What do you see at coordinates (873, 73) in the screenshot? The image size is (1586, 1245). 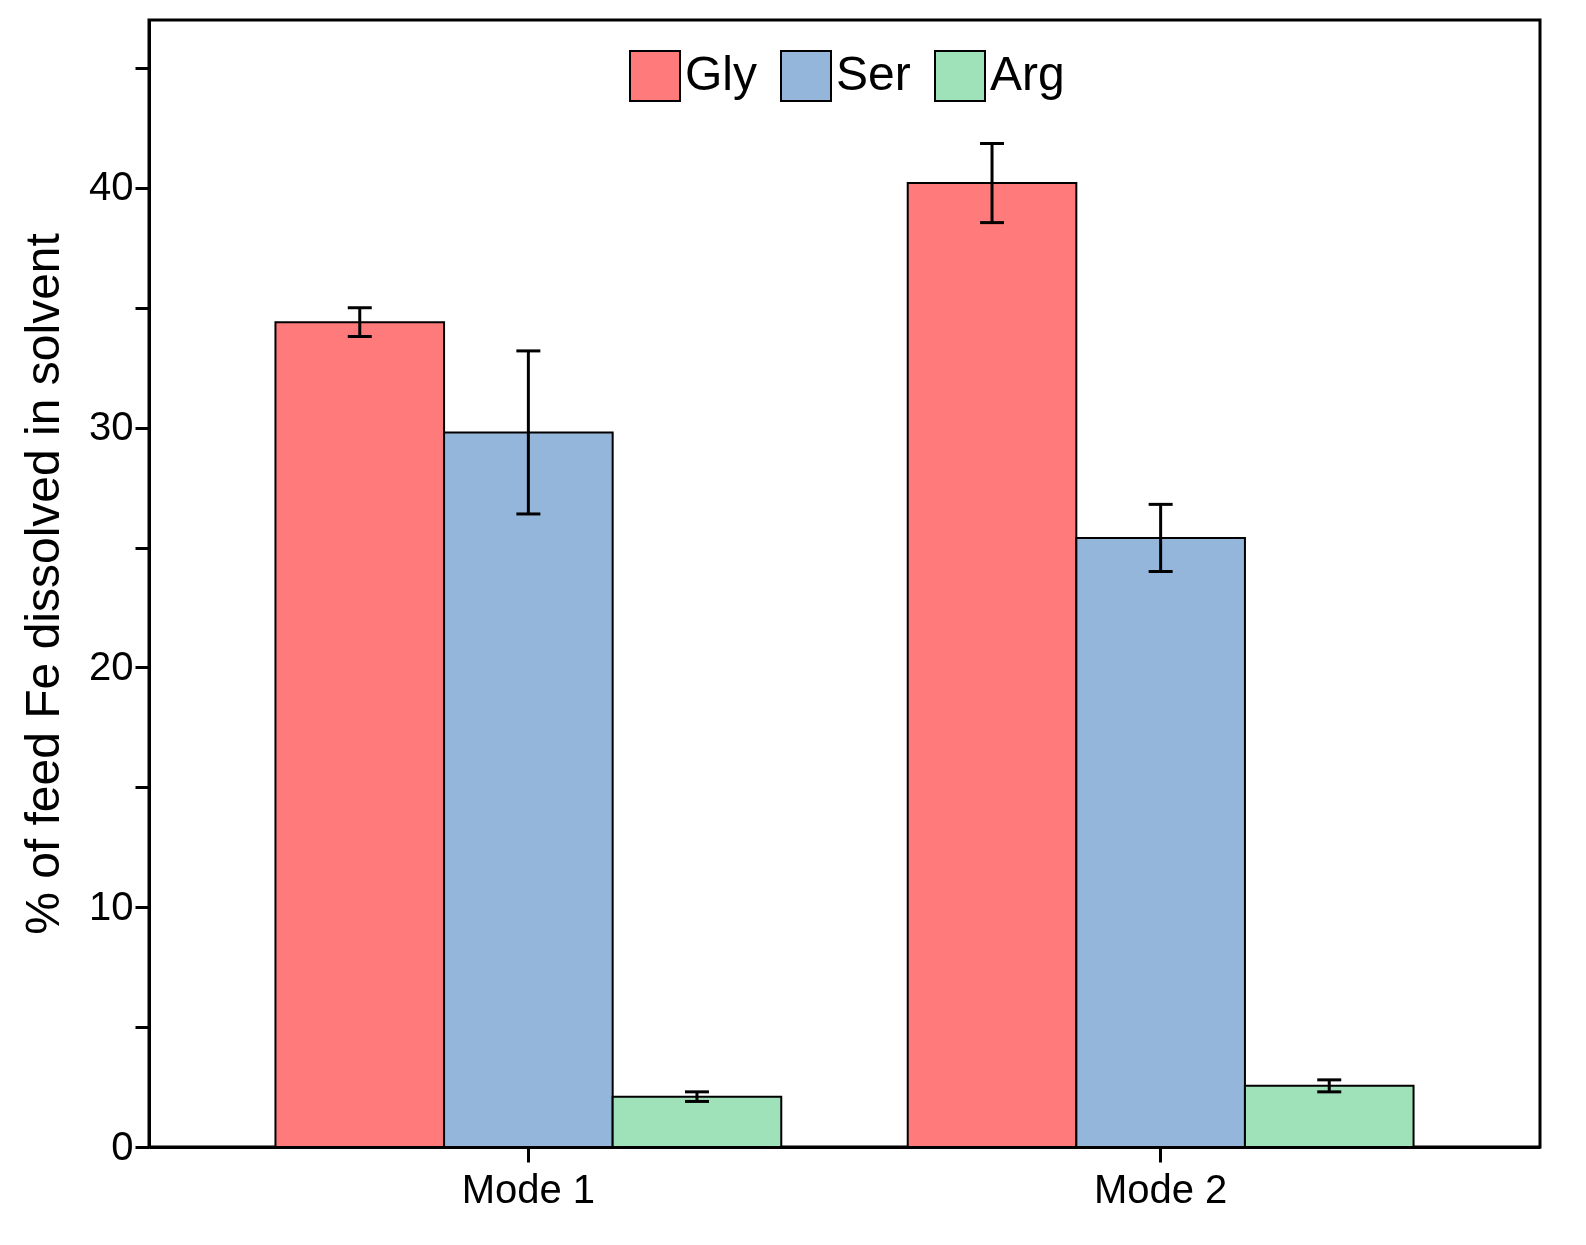 I see `legend-label: Ser` at bounding box center [873, 73].